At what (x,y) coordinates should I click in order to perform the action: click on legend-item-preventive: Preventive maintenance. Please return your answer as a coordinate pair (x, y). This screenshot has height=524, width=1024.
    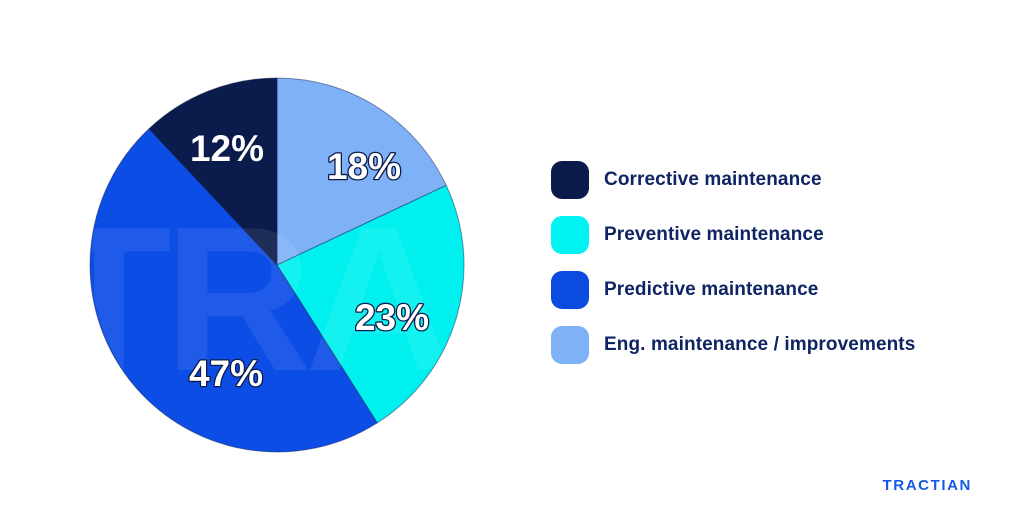
    Looking at the image, I should click on (733, 235).